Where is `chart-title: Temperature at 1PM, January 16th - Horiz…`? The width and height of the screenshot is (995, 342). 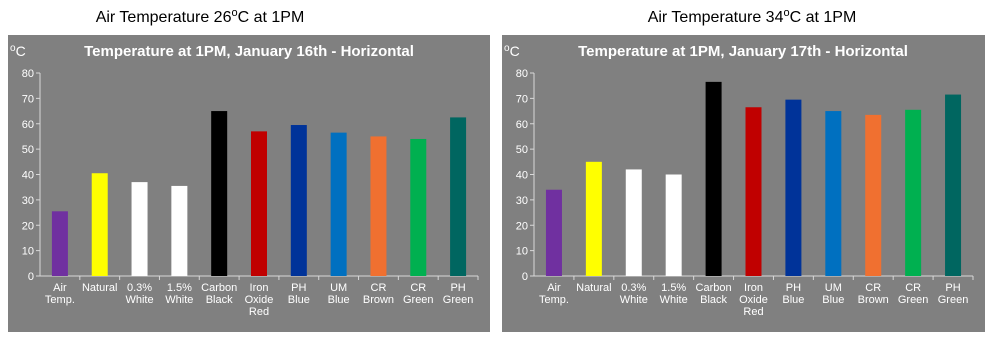
chart-title: Temperature at 1PM, January 16th - Horiz… is located at coordinates (249, 51).